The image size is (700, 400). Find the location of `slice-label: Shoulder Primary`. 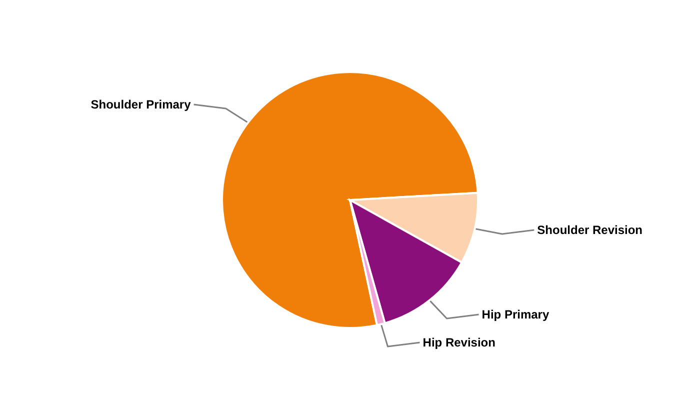

slice-label: Shoulder Primary is located at coordinates (141, 104).